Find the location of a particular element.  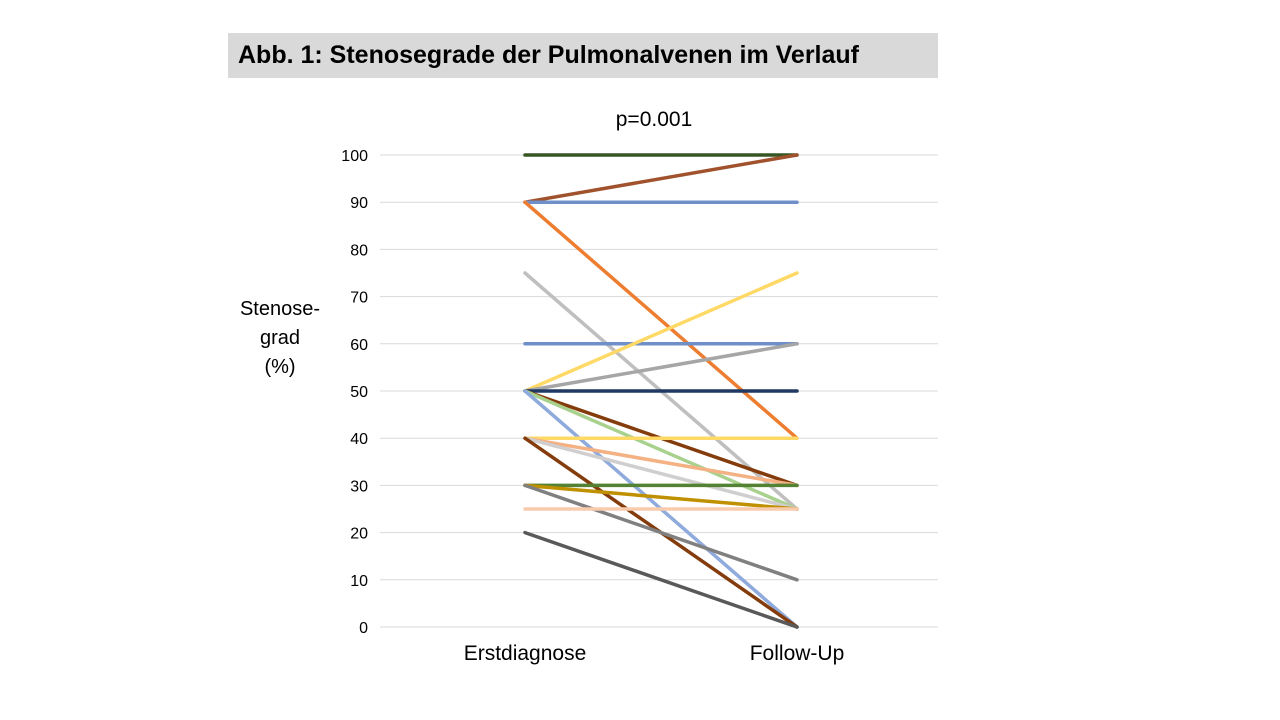

y-axis-label-line: Stenose- is located at coordinates (280, 309).